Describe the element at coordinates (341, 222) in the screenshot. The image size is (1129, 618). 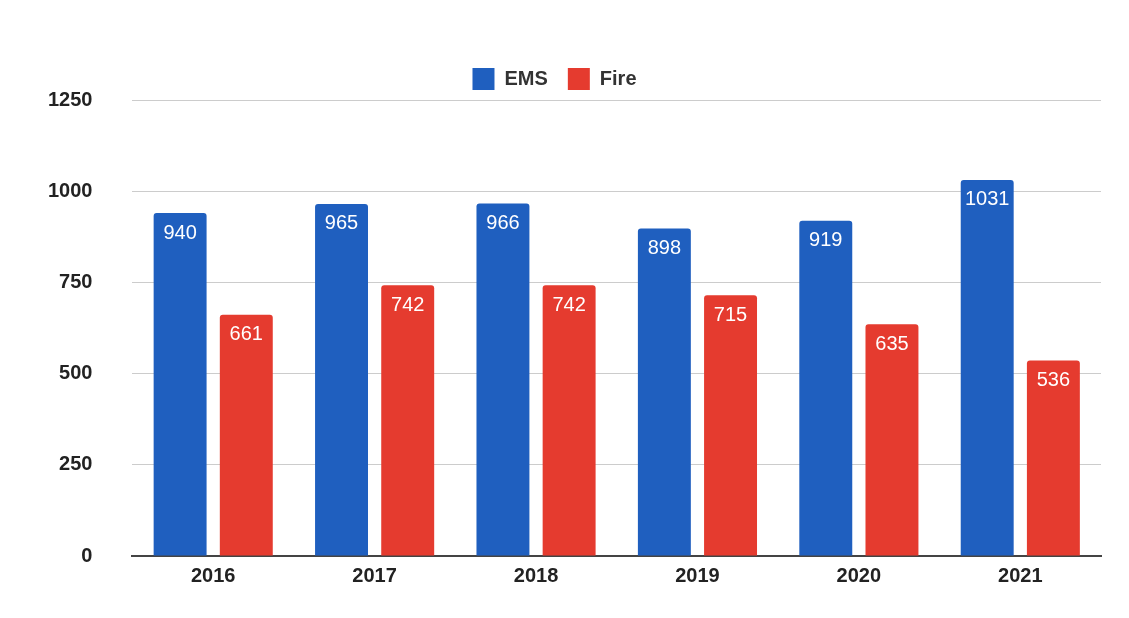
I see `data-label: 965` at that location.